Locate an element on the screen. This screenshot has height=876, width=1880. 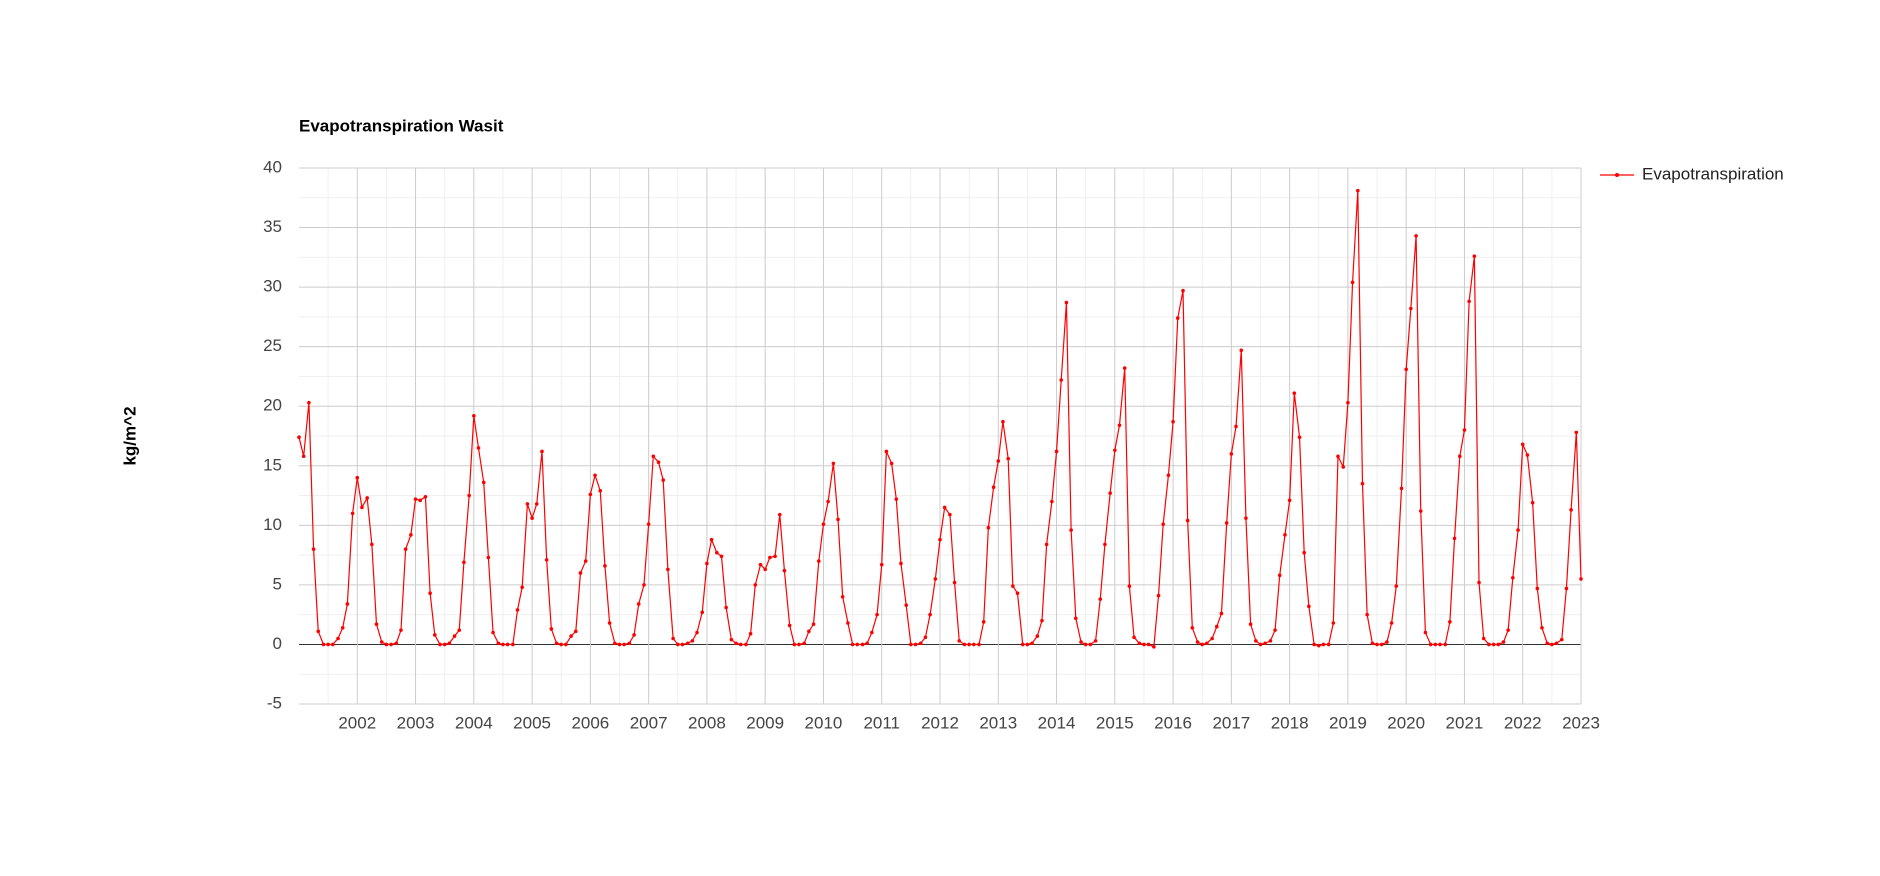
x-tick-label: 2017 is located at coordinates (1231, 722).